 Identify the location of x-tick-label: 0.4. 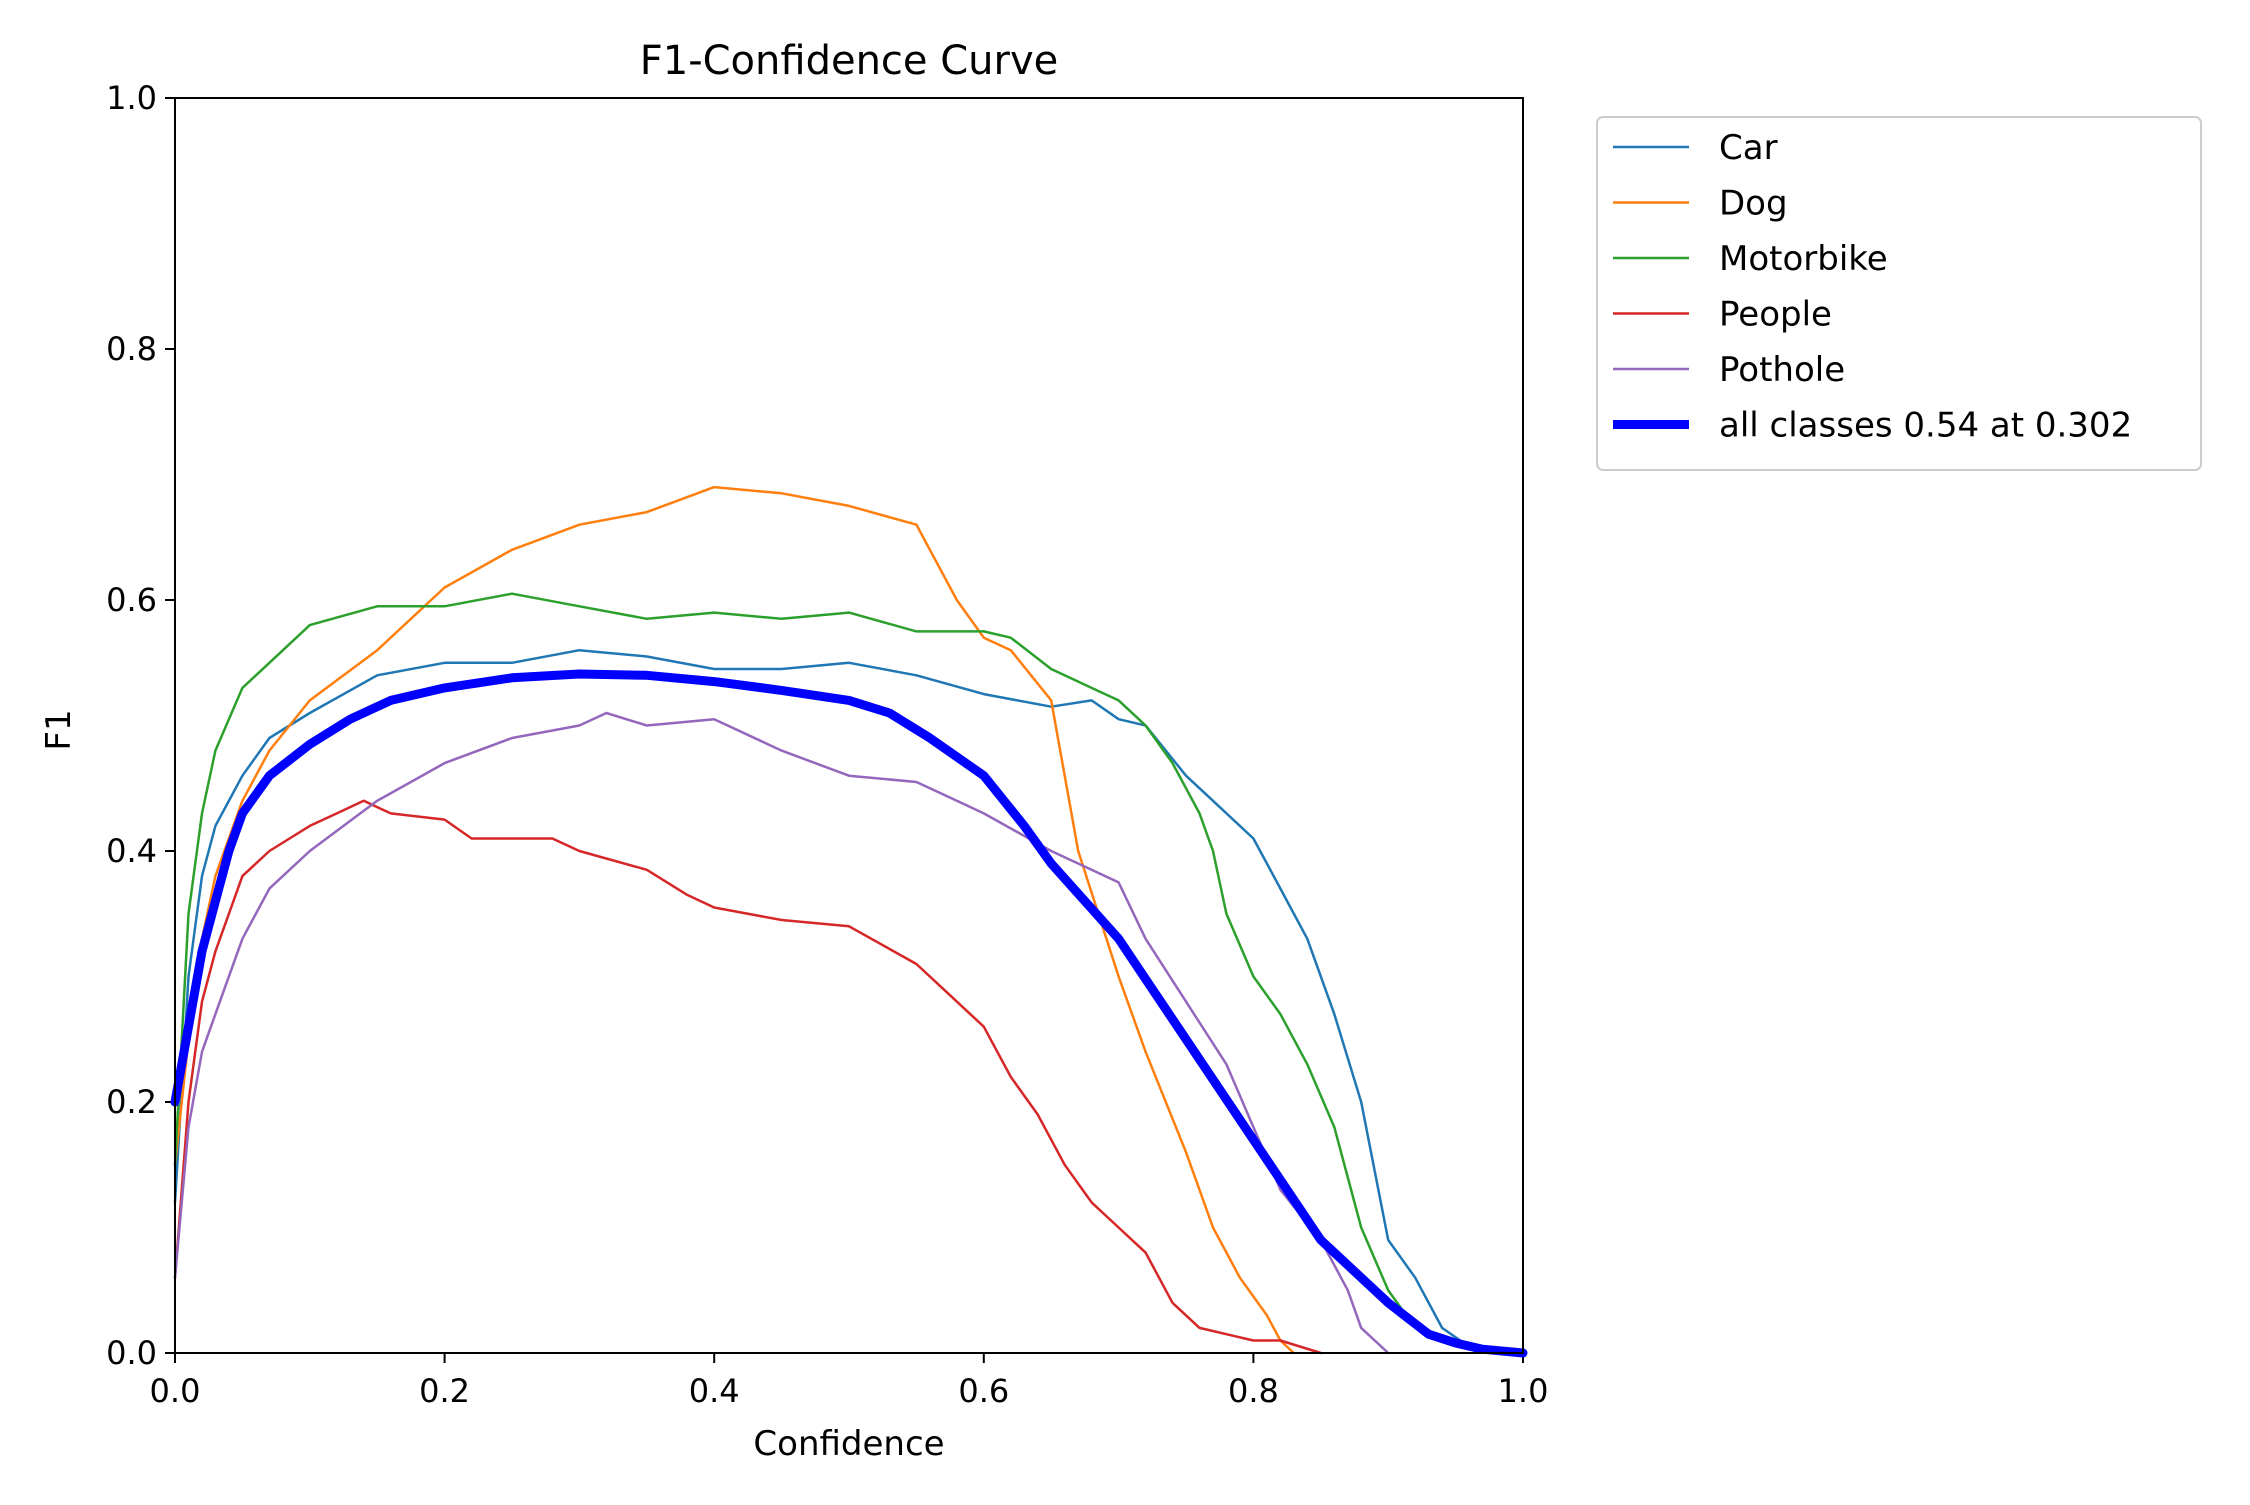
(714, 1391).